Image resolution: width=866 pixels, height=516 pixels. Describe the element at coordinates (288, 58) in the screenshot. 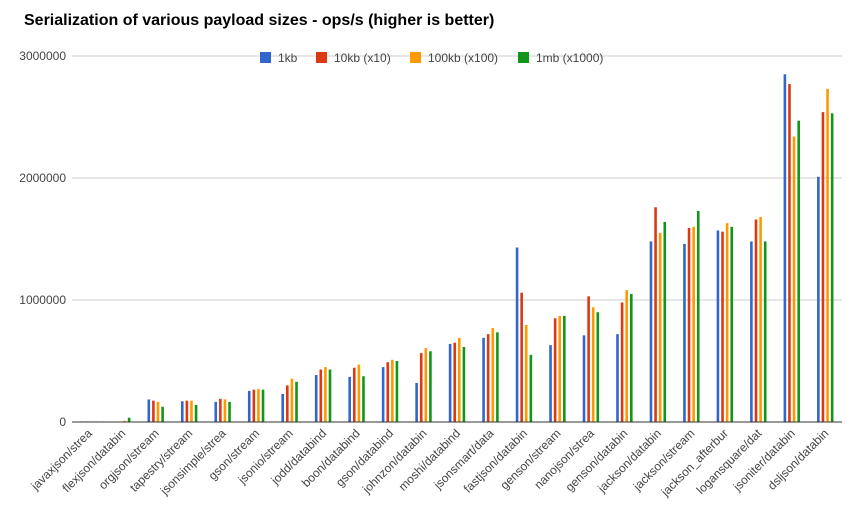

I see `legend-label: 1kb` at that location.